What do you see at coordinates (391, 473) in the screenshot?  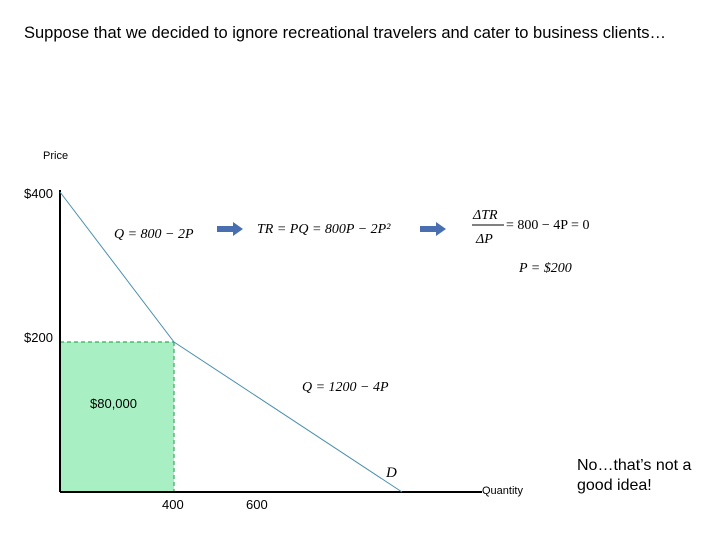 I see `demand-label: D` at bounding box center [391, 473].